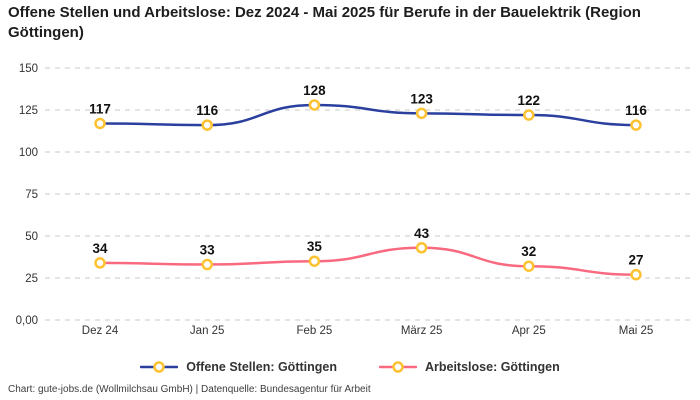 The width and height of the screenshot is (700, 400). I want to click on data-point-label: 117, so click(100, 108).